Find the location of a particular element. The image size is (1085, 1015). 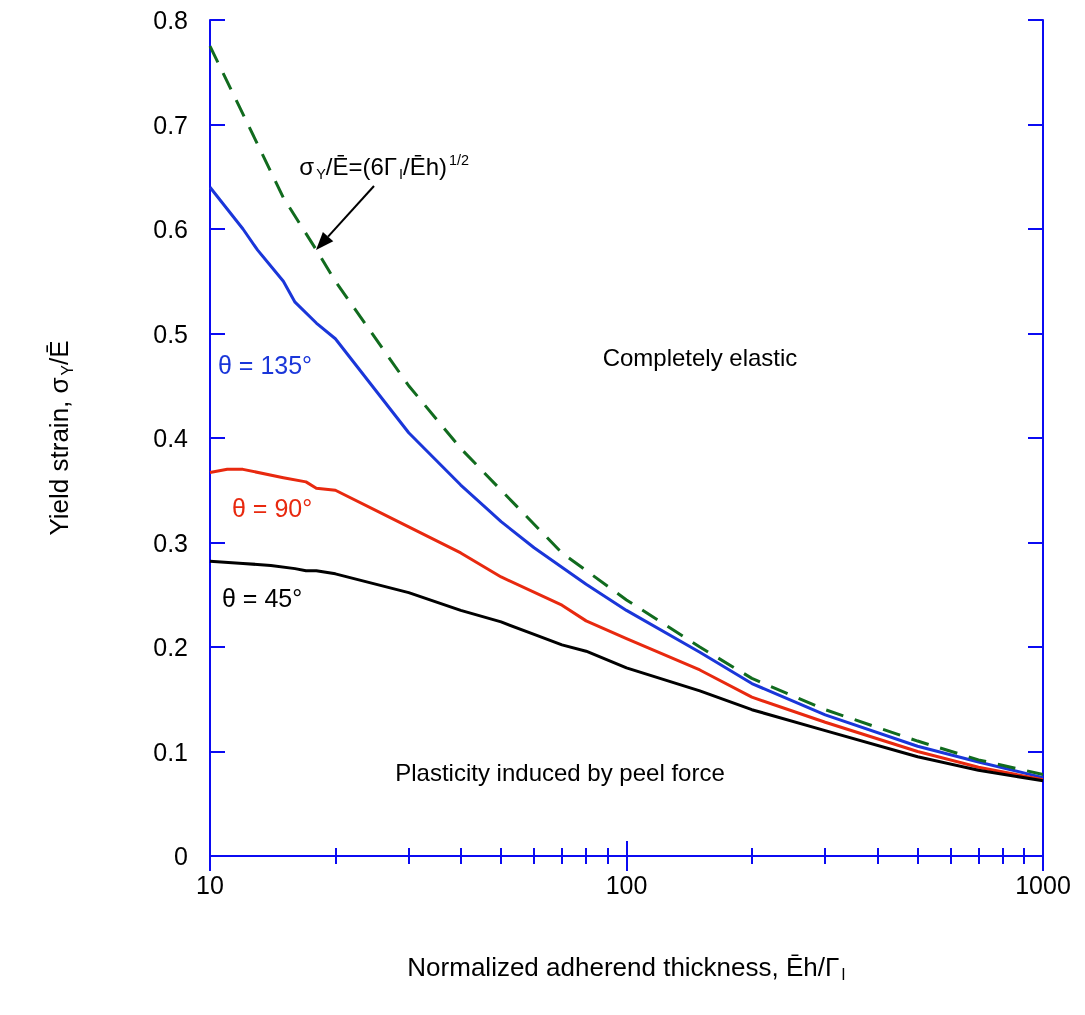

x-tick-label: 1000 is located at coordinates (1043, 884).